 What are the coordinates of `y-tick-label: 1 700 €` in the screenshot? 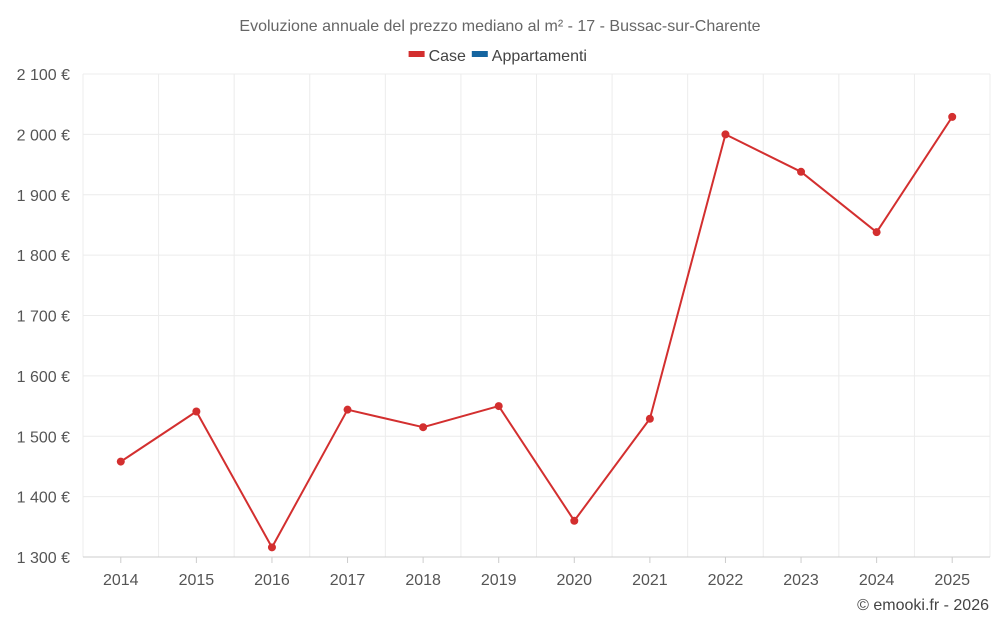 It's located at (43, 317).